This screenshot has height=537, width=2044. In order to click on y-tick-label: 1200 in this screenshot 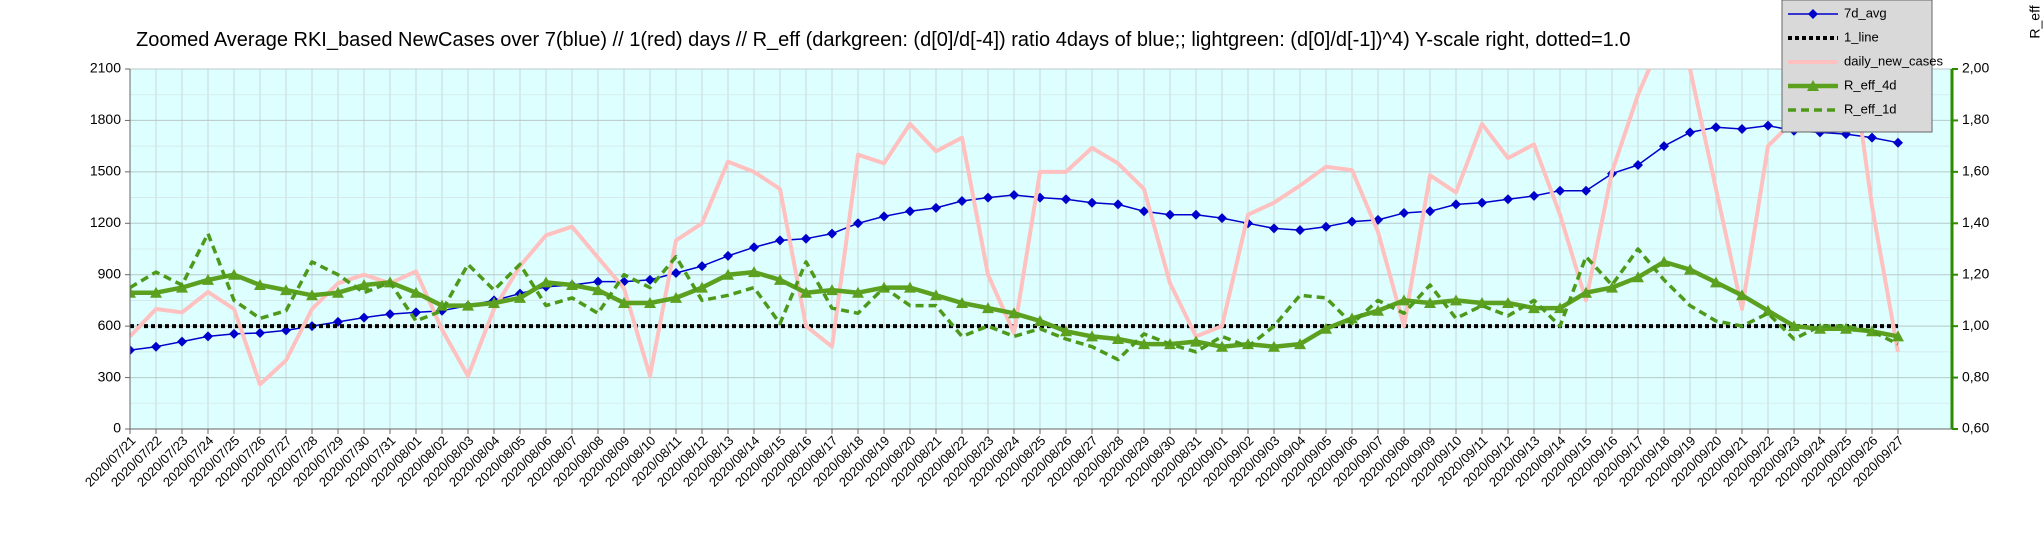, I will do `click(105, 222)`.